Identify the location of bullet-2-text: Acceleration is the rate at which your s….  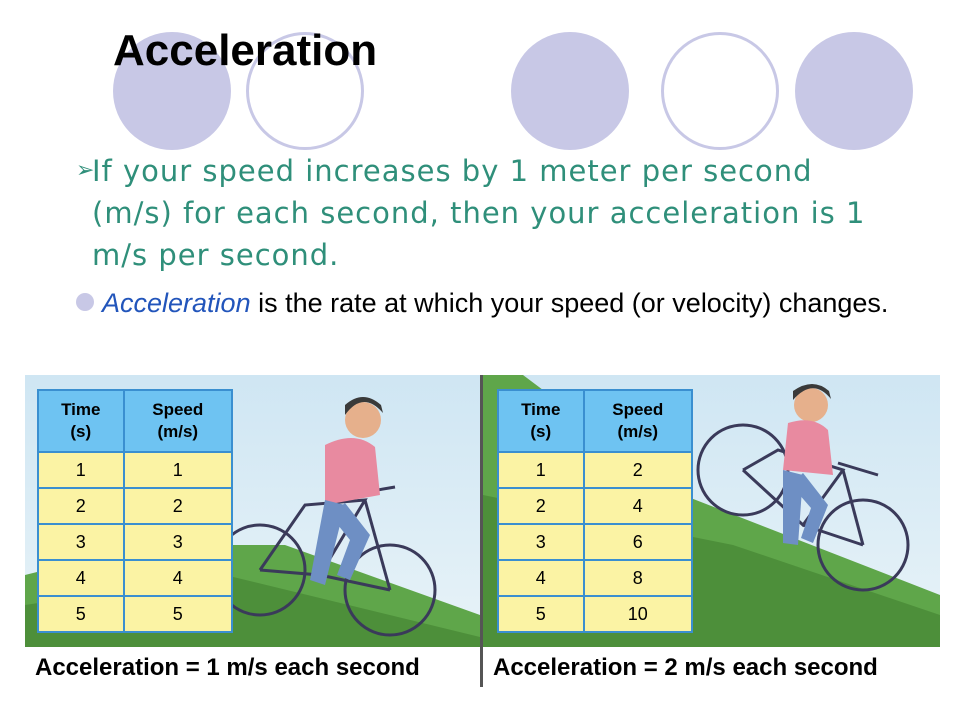
(486, 303).